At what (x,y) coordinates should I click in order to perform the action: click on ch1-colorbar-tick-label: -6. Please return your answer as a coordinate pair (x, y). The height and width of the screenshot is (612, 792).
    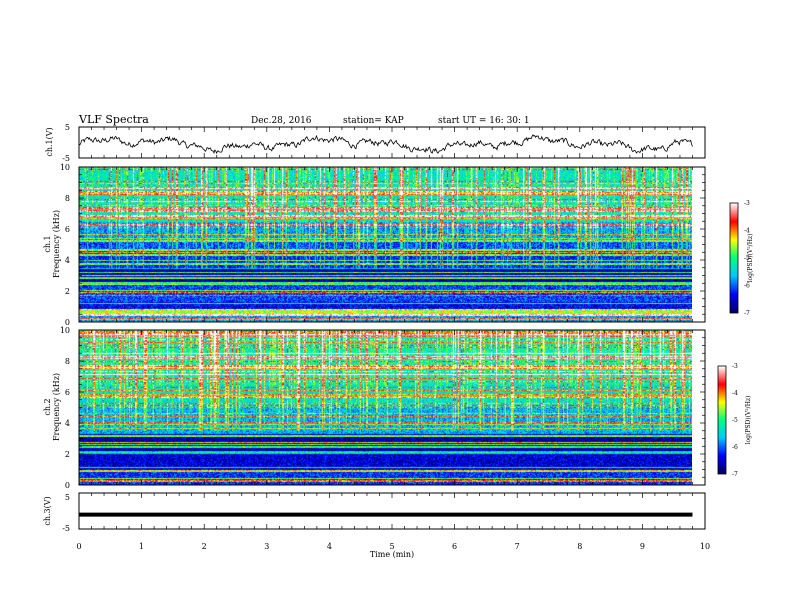
    Looking at the image, I should click on (747, 286).